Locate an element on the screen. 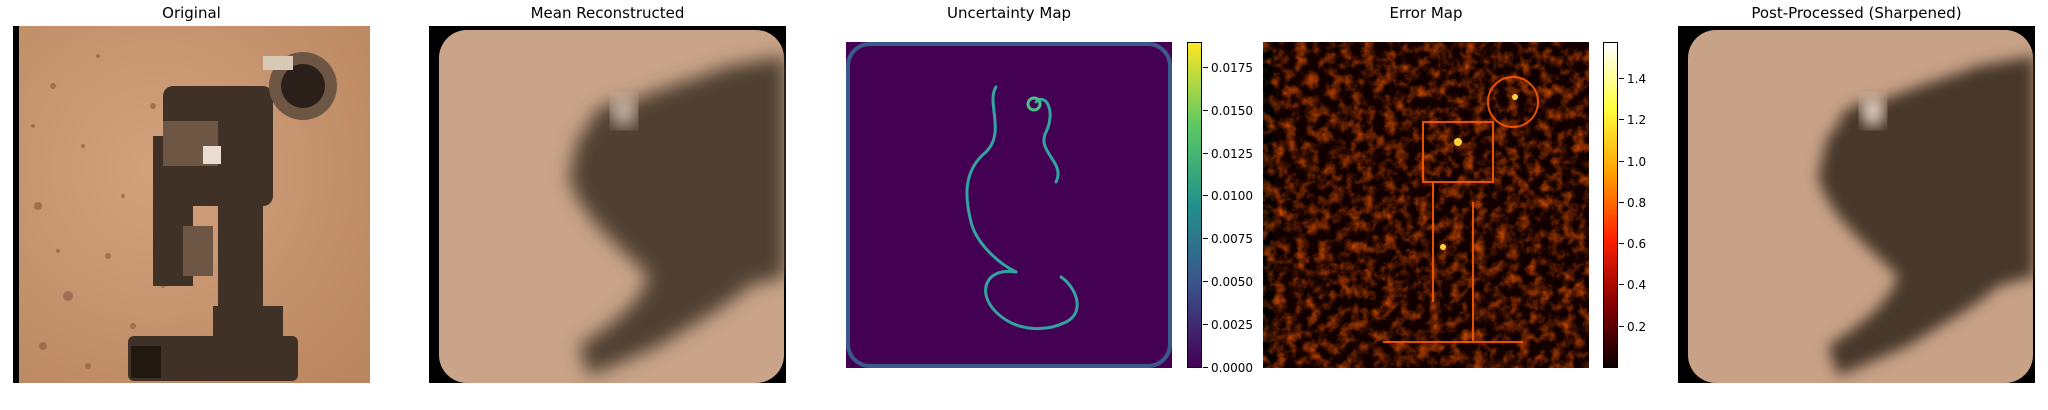 This screenshot has height=410, width=2048. colorbar-tick-label: 0.0125 is located at coordinates (1228, 153).